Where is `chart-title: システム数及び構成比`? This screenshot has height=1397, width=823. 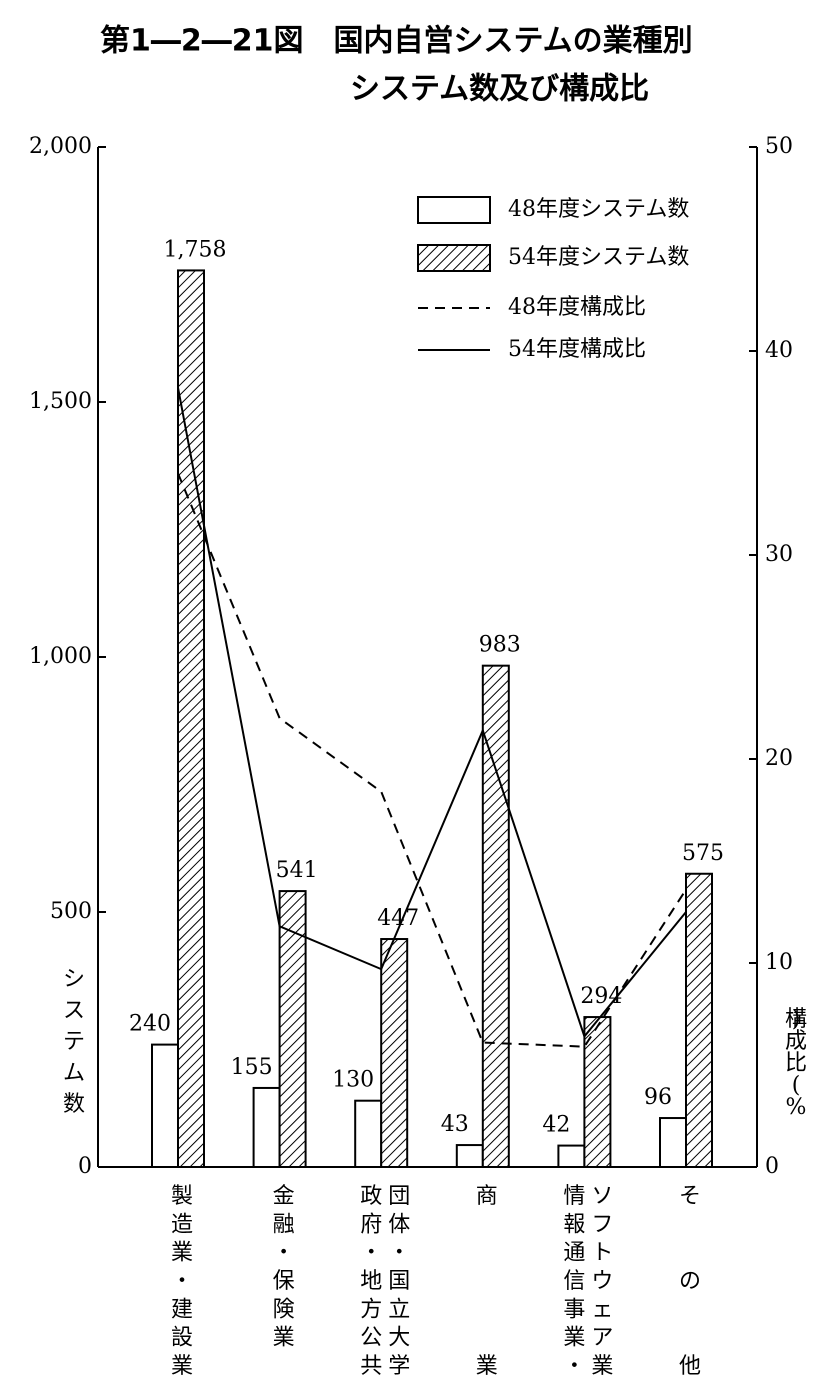 chart-title: システム数及び構成比 is located at coordinates (499, 89).